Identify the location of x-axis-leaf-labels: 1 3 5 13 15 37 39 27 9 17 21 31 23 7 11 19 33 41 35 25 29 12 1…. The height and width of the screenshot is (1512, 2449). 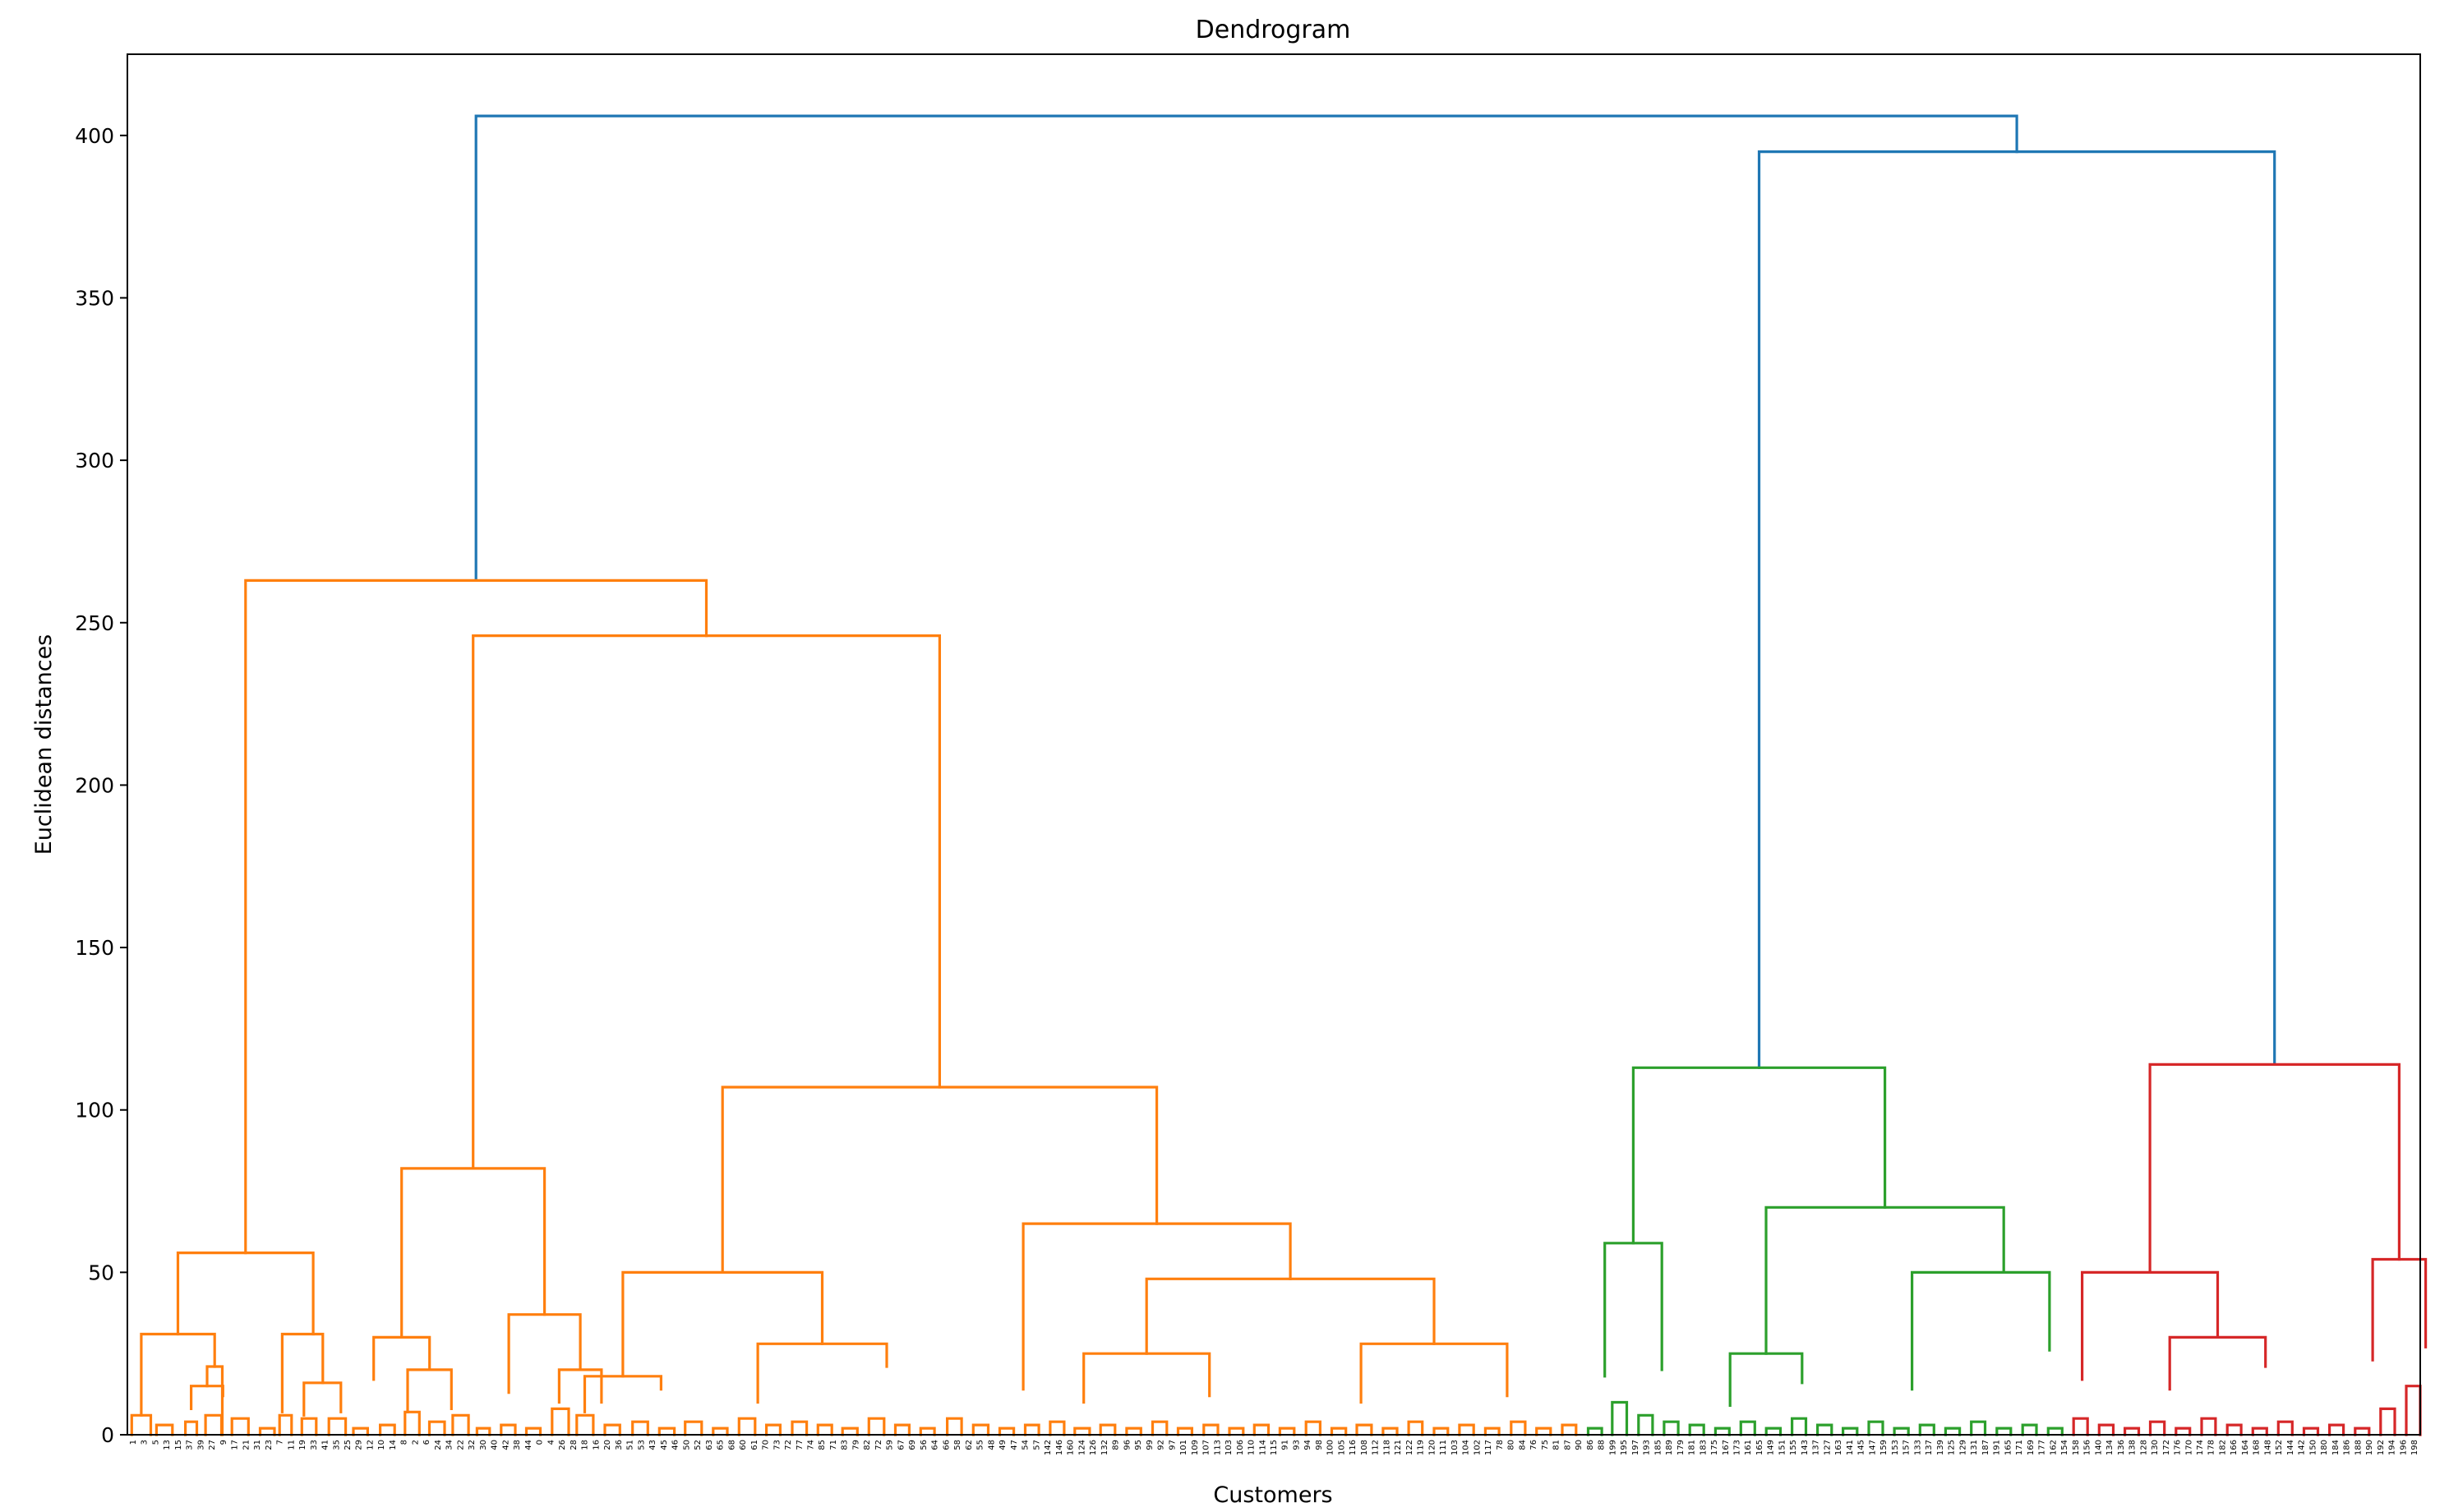
(1274, 1448).